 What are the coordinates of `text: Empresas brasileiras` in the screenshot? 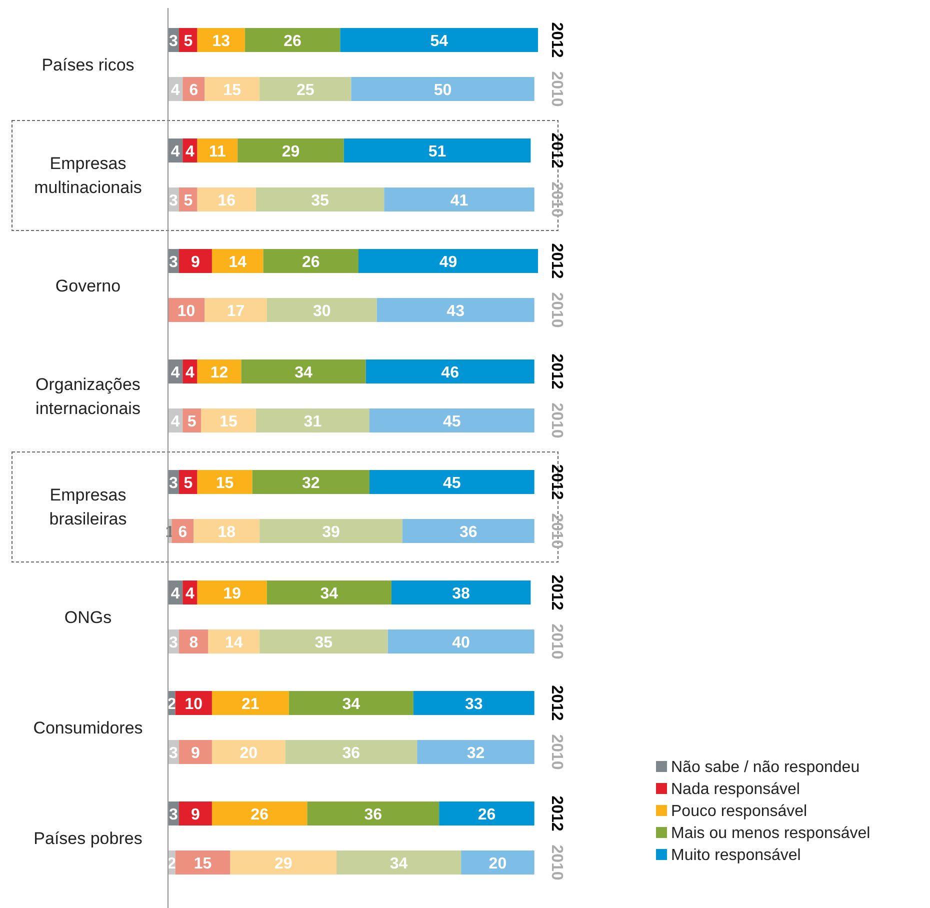 It's located at (88, 507).